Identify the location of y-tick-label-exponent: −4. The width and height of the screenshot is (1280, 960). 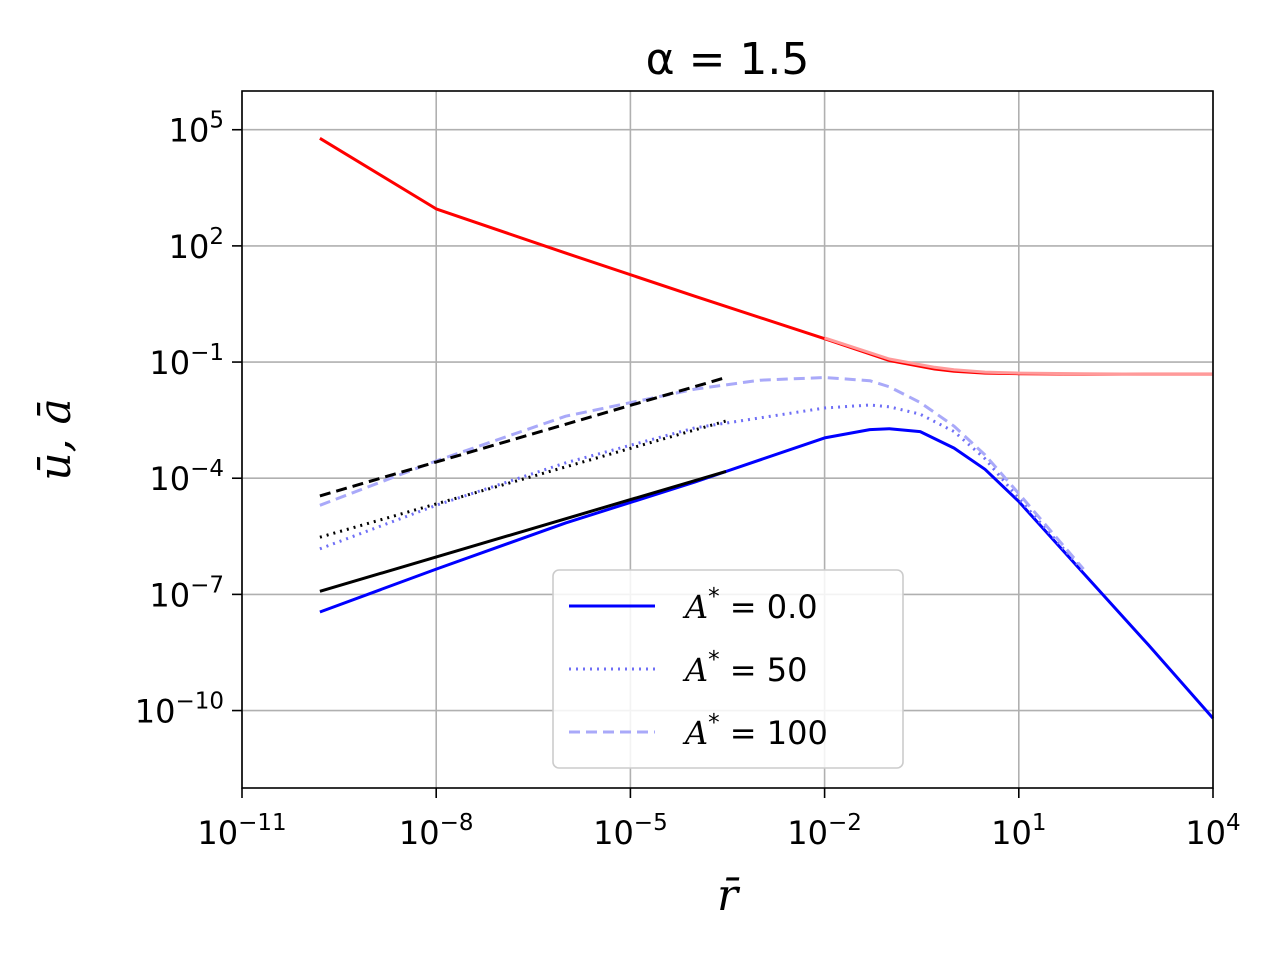
(207, 469).